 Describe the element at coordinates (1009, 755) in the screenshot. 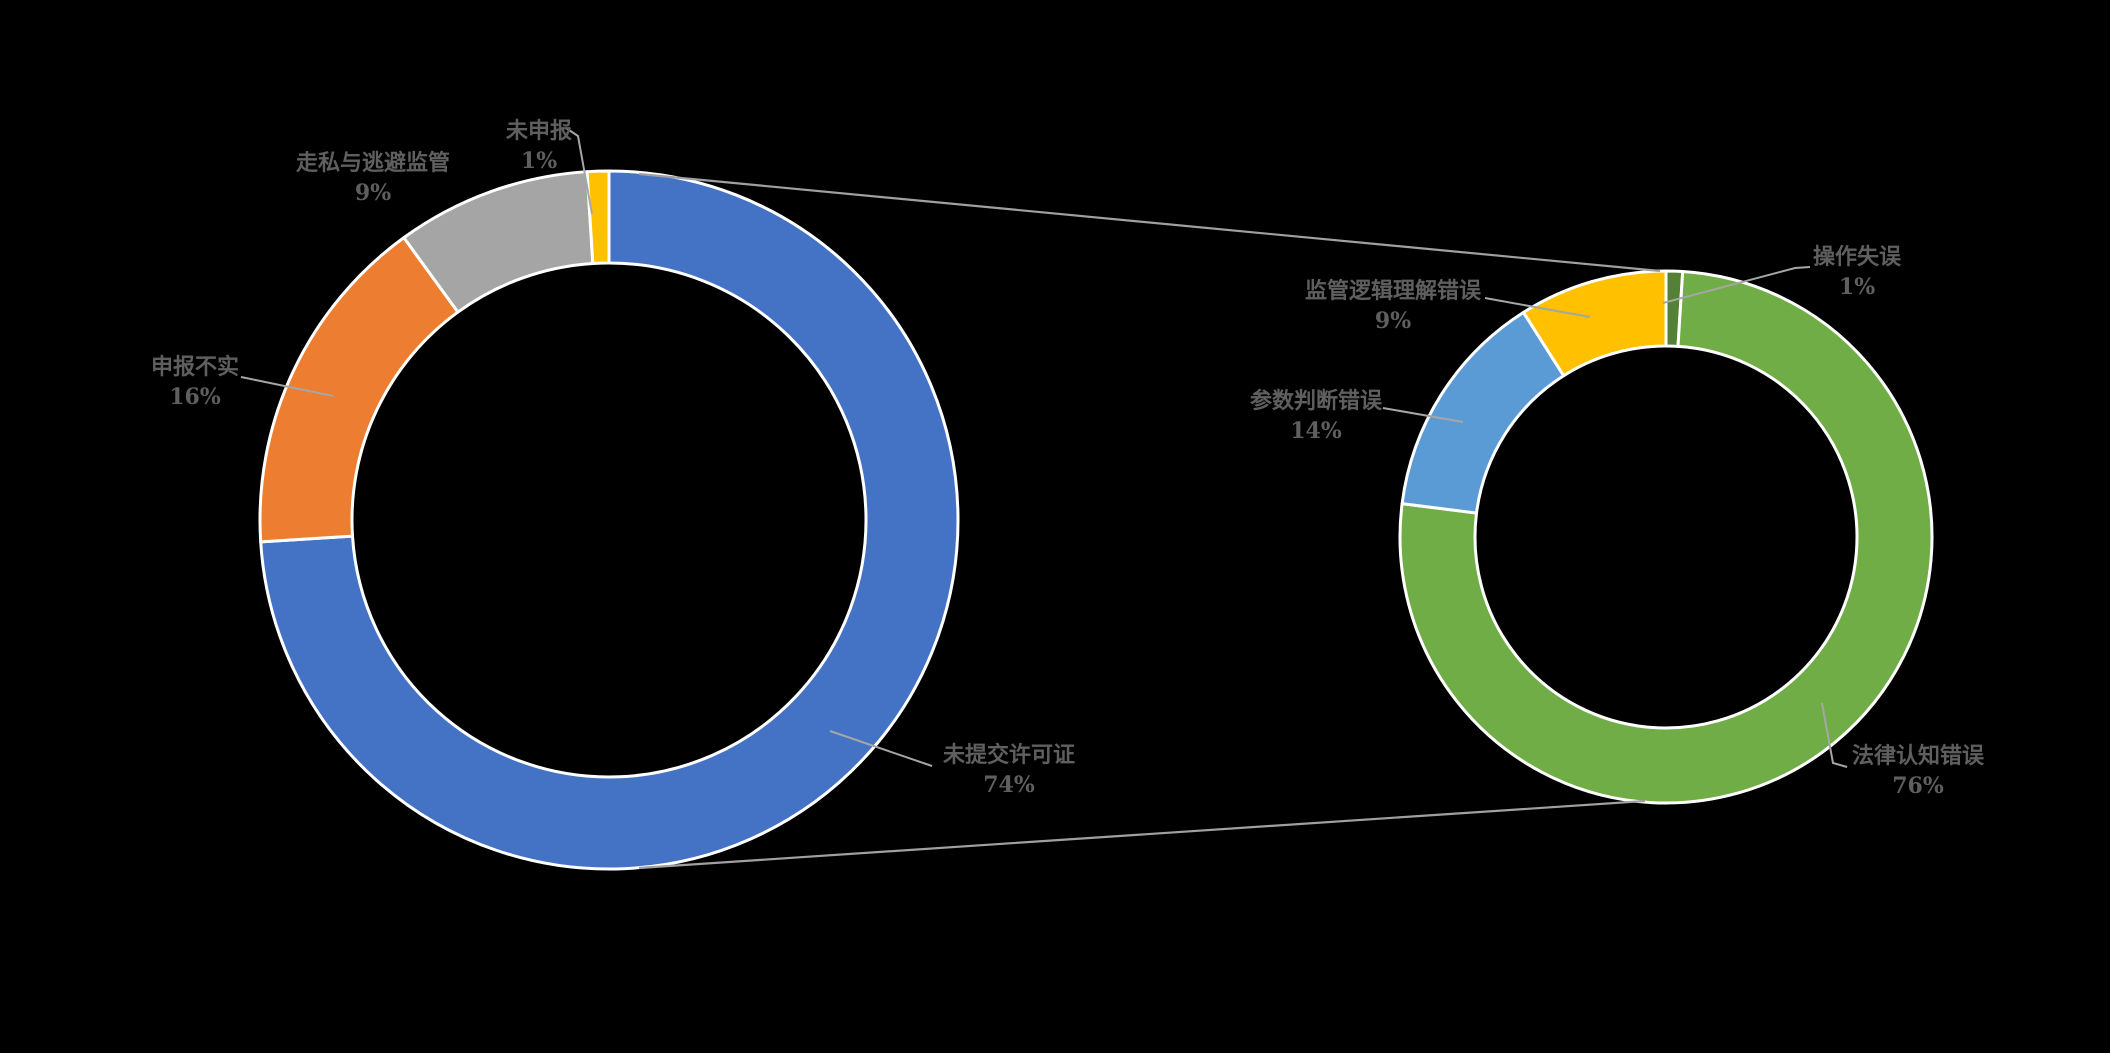

I see `label-no-license-name: 未提交许可证` at that location.